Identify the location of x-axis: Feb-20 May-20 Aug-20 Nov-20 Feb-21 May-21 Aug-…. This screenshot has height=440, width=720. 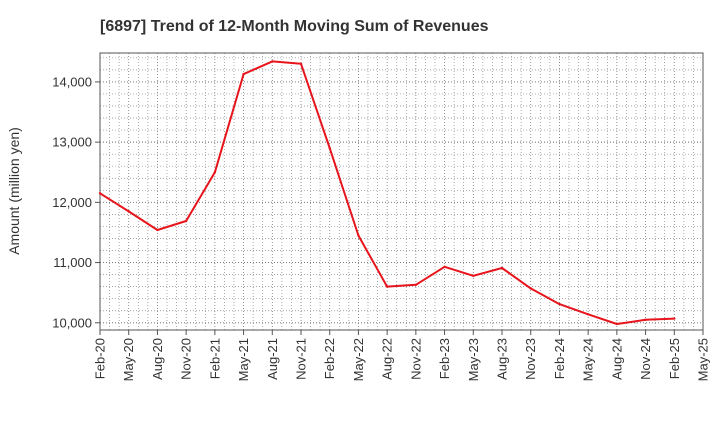
(402, 355).